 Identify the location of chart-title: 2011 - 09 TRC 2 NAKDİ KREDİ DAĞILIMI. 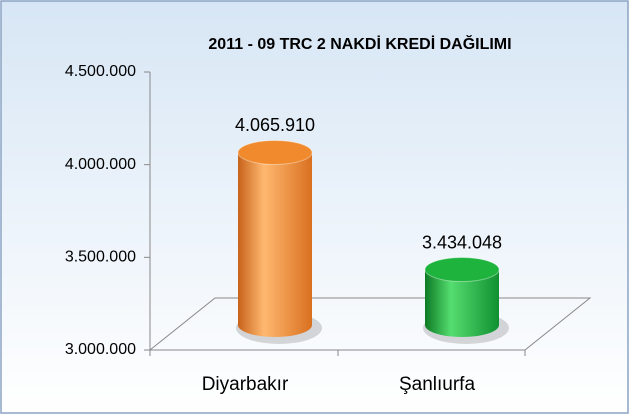
(359, 43).